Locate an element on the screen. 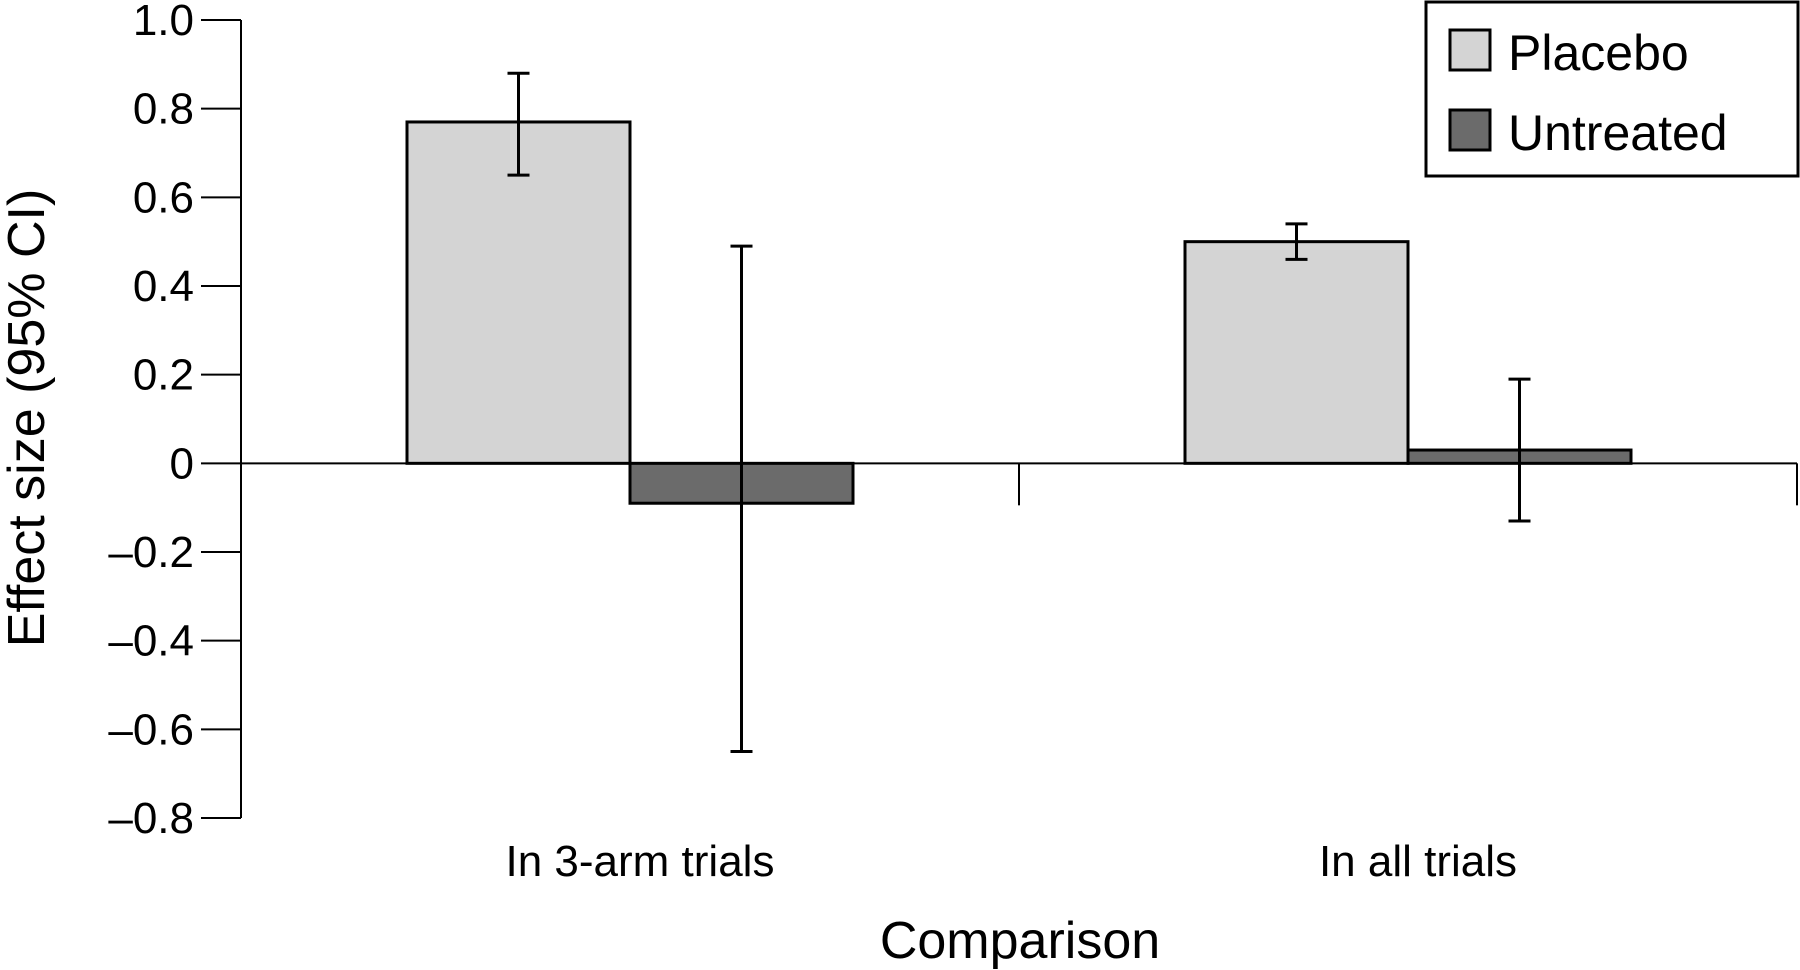 The image size is (1800, 970). y-tick-label: –0.2 is located at coordinates (151, 552).